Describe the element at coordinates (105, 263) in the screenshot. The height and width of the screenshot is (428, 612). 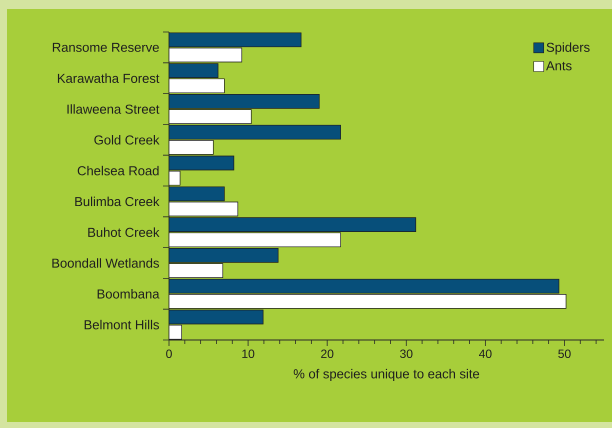
I see `y-tick-label: Boondall Wetlands` at that location.